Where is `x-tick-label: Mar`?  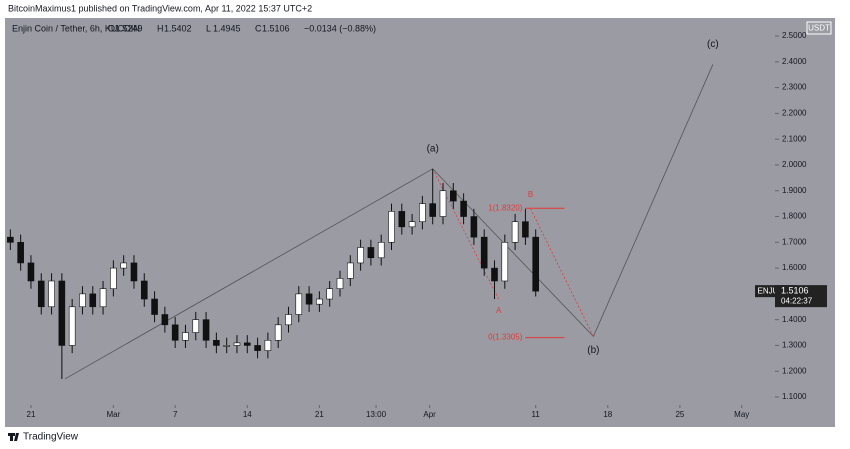
x-tick-label: Mar is located at coordinates (113, 414).